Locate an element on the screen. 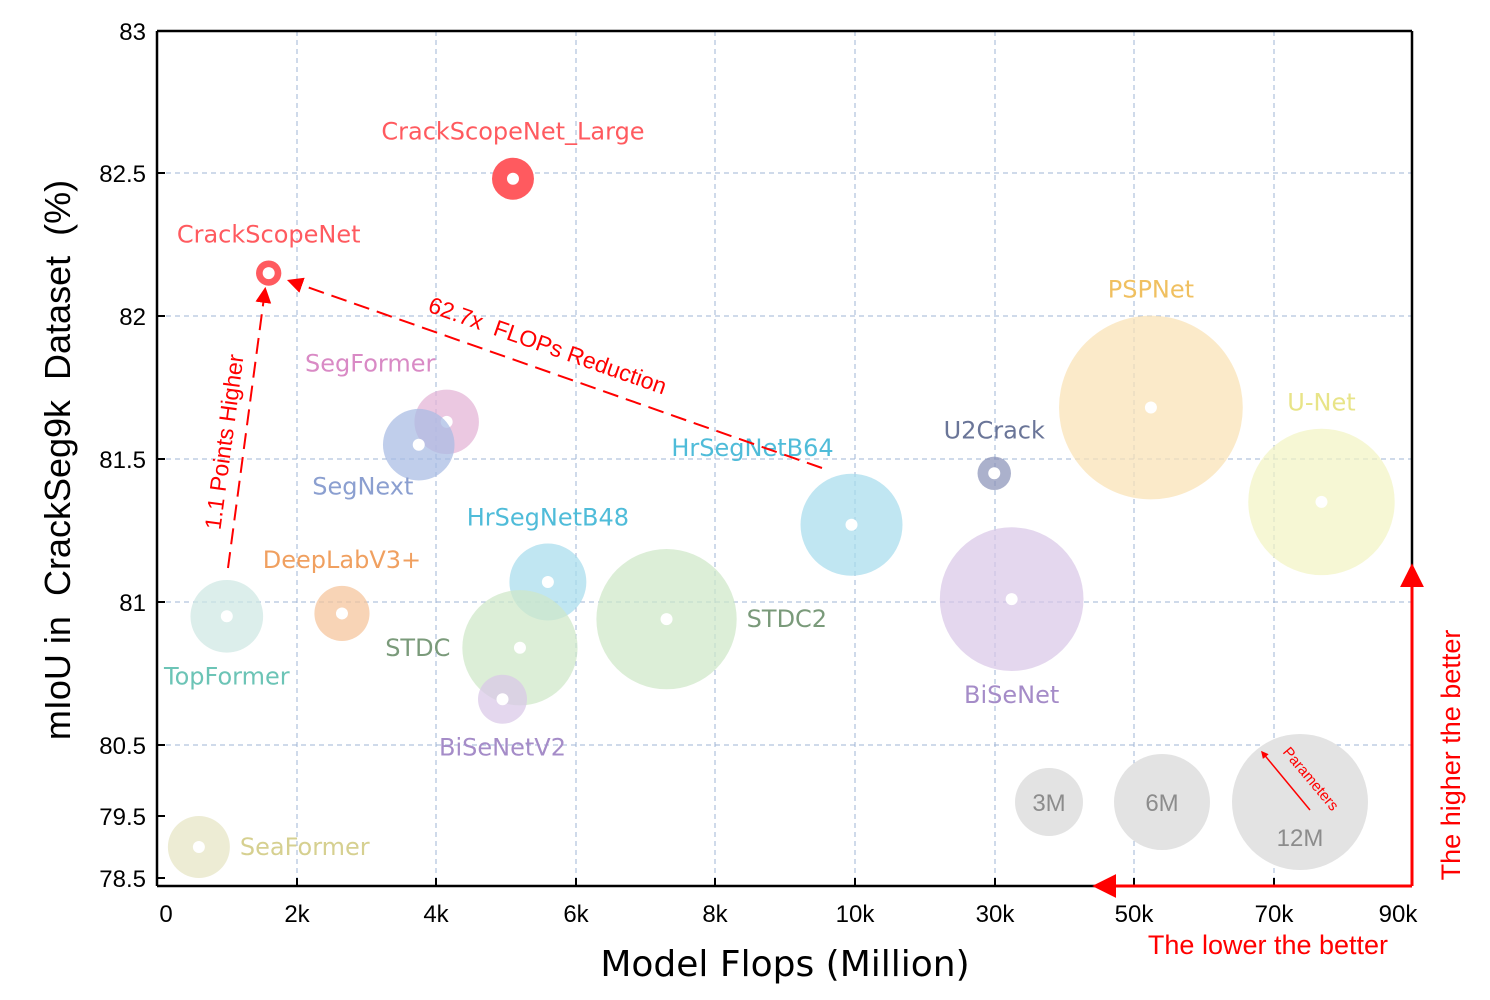 This screenshot has height=1000, width=1490. bubble-label-segnext: SegNext is located at coordinates (362, 486).